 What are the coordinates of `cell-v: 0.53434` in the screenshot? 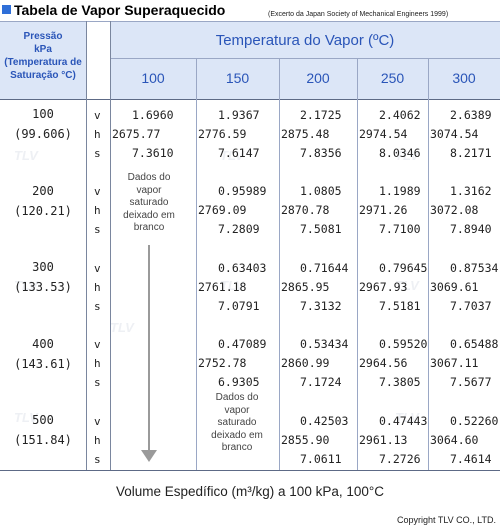 It's located at (324, 344).